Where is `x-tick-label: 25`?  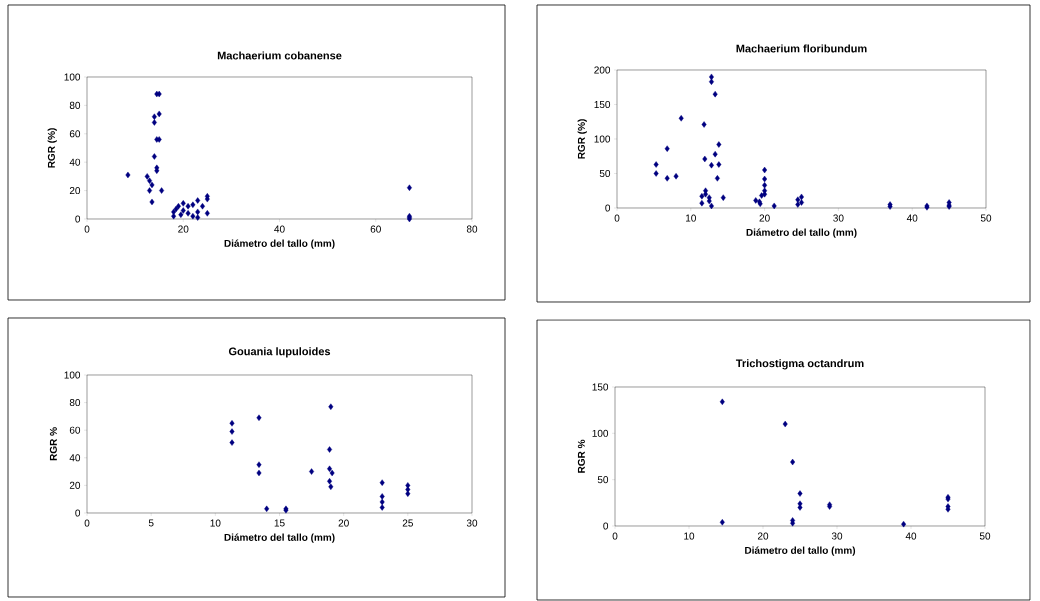 x-tick-label: 25 is located at coordinates (407, 523).